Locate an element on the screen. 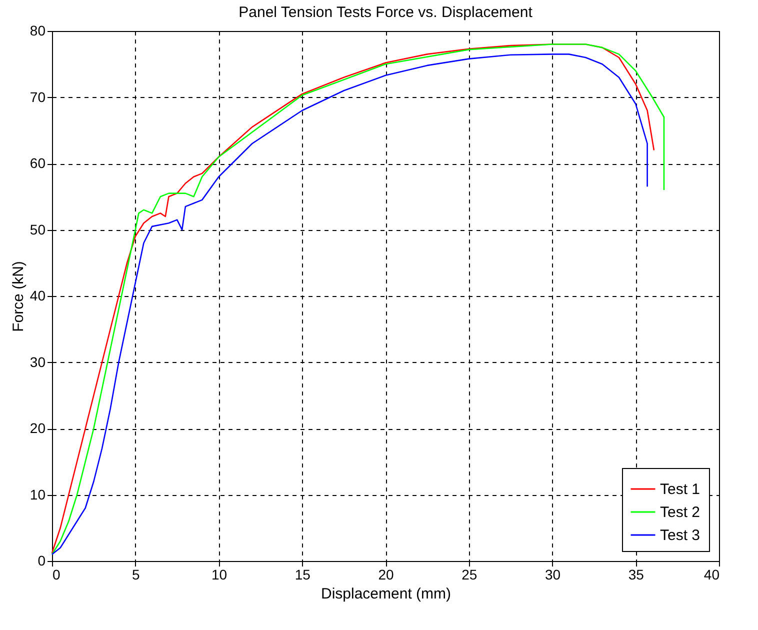  x-tick-label: 25 is located at coordinates (470, 574).